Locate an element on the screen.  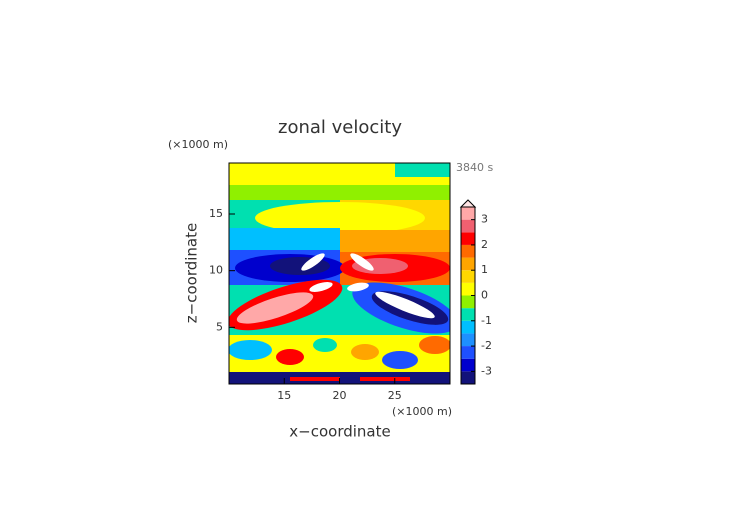
chart-title: zonal velocity is located at coordinates (340, 127).